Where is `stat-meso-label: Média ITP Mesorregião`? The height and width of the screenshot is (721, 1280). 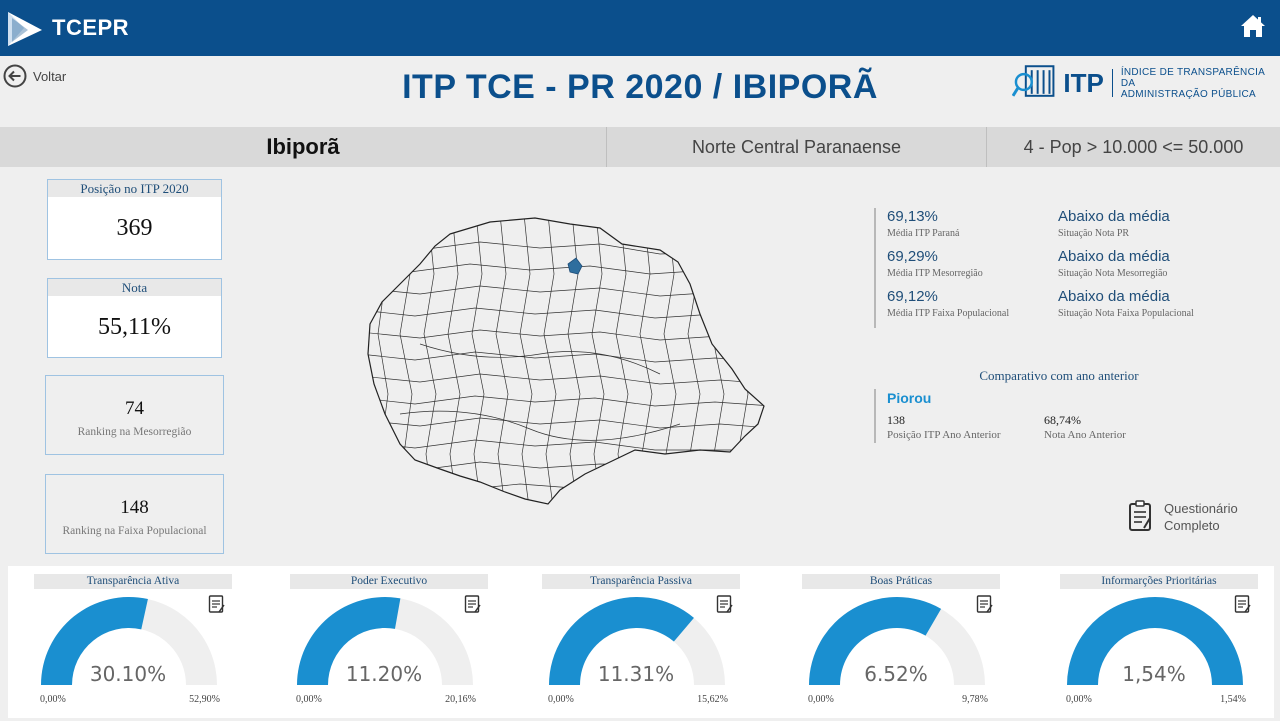
stat-meso-label: Média ITP Mesorregião is located at coordinates (935, 273).